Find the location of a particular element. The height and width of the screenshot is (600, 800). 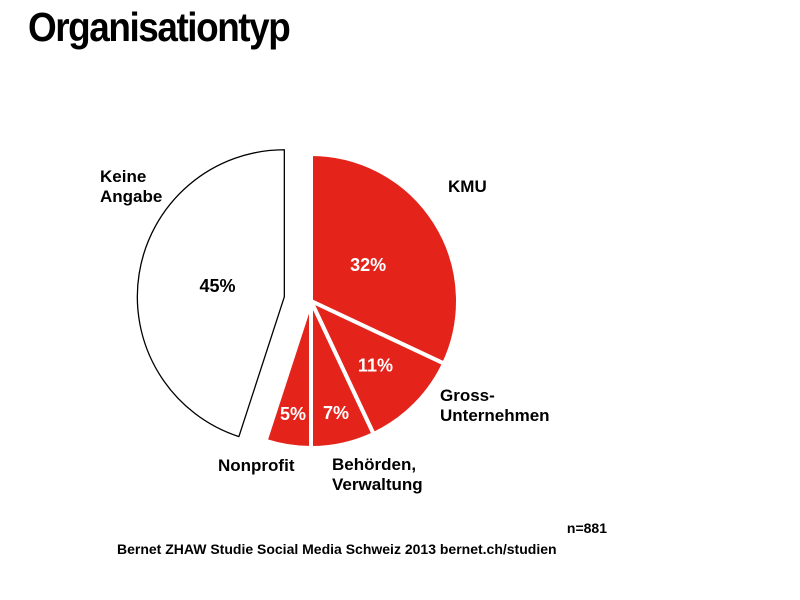

slice-label-nonprofit-line: Nonprofit is located at coordinates (256, 465).